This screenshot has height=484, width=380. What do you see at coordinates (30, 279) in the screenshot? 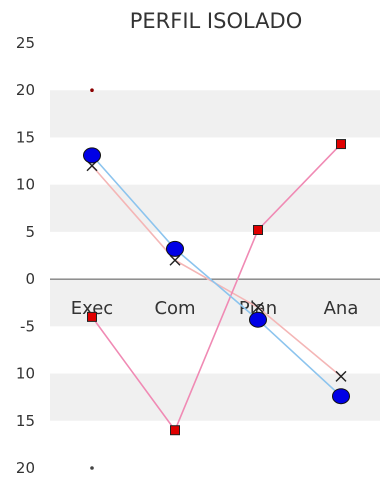
I see `y-tick-label: 0` at bounding box center [30, 279].